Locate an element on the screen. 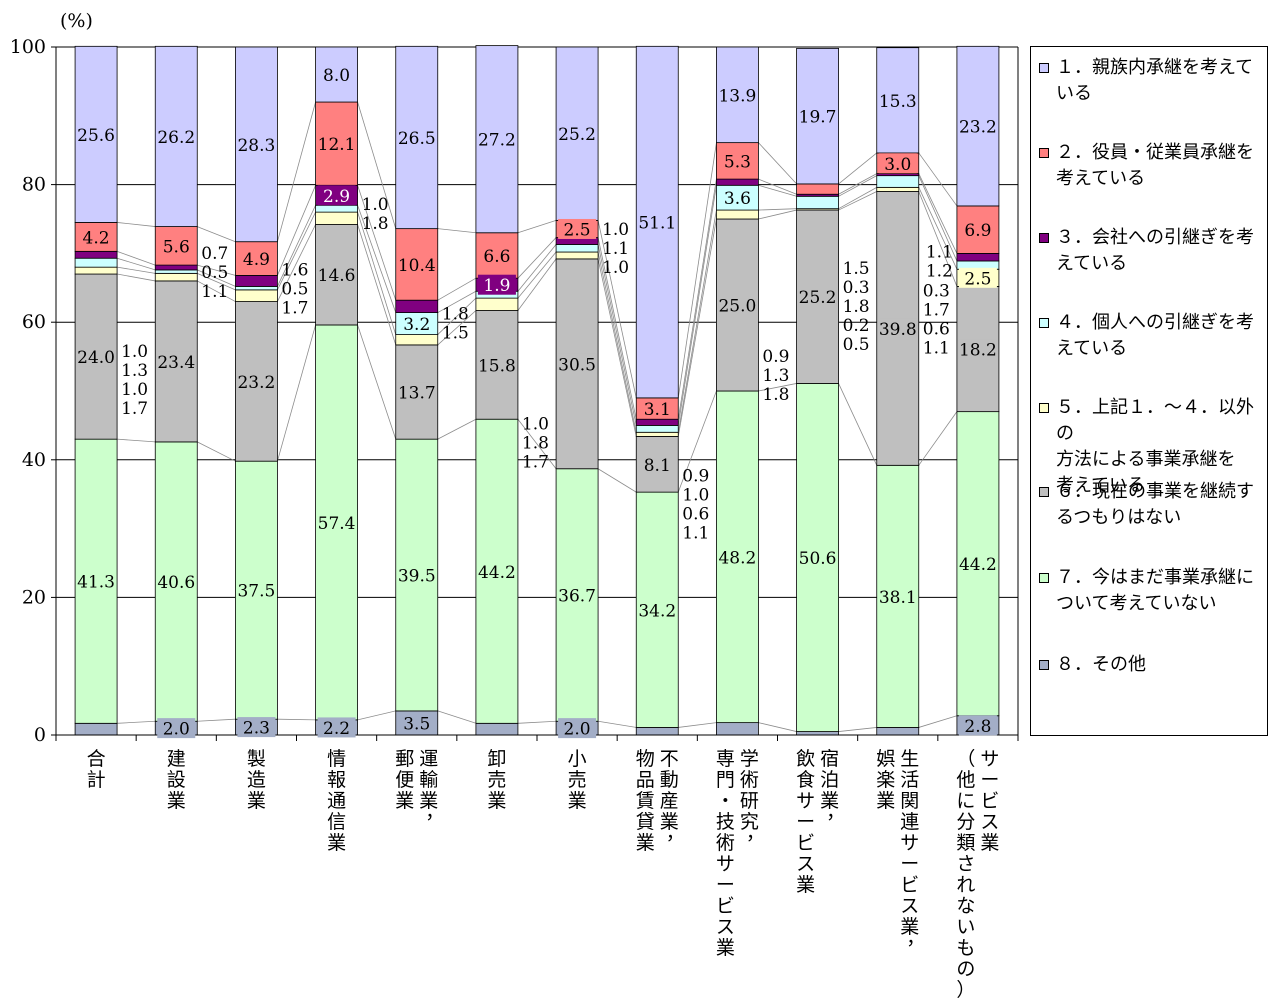  legend-label: １．親族内承継を考えて いる is located at coordinates (1155, 80).